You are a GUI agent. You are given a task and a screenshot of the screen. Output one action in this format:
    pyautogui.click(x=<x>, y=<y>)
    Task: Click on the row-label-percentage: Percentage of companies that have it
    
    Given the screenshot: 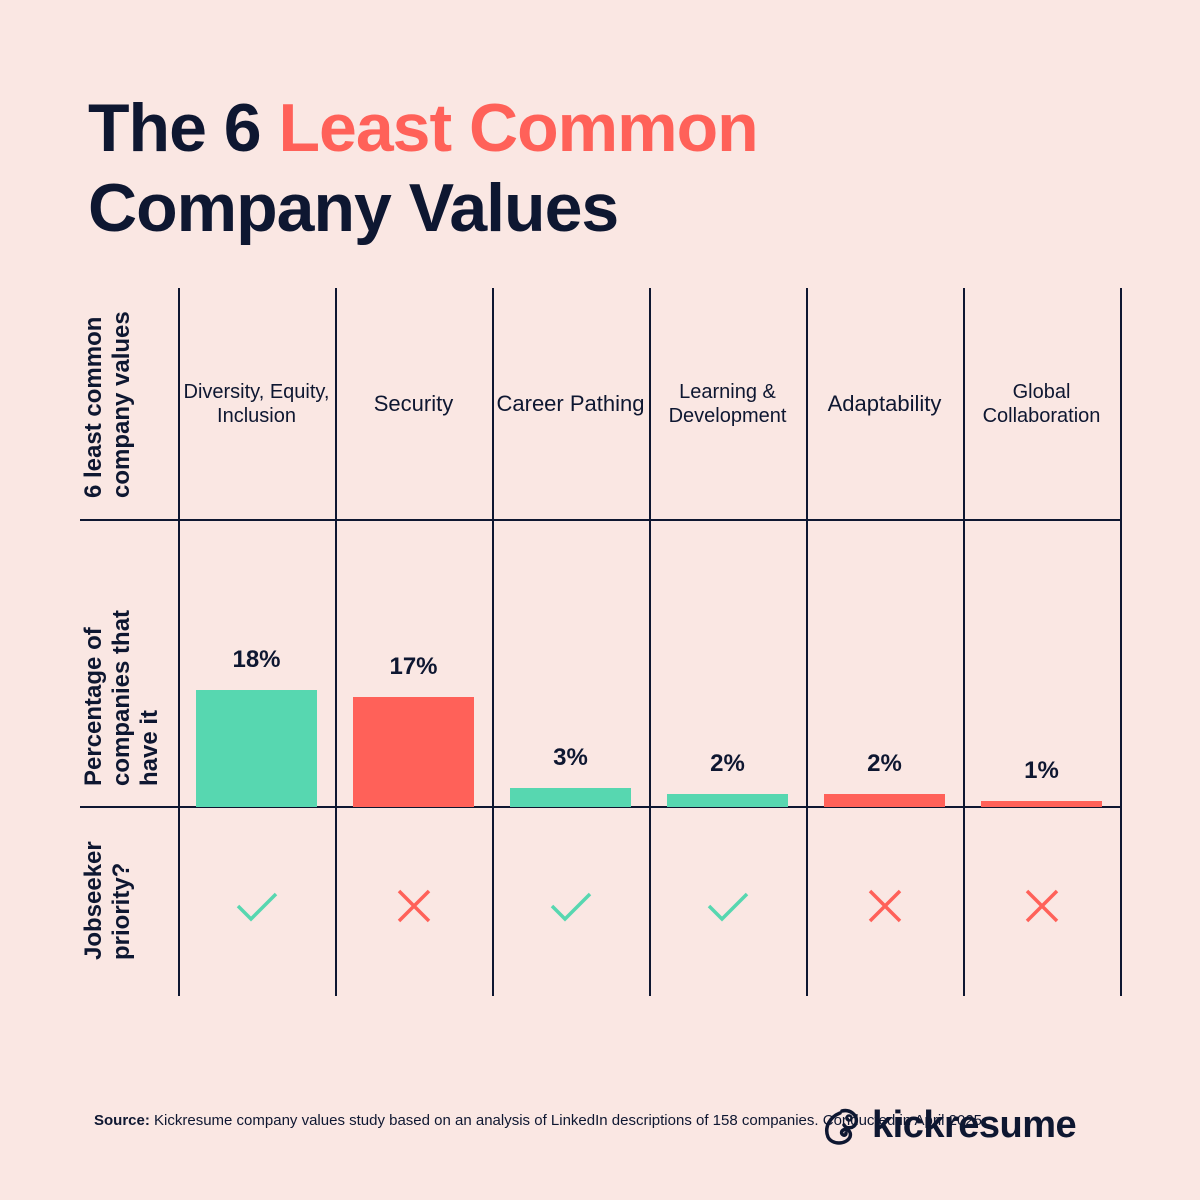 What is the action you would take?
    pyautogui.click(x=121, y=697)
    